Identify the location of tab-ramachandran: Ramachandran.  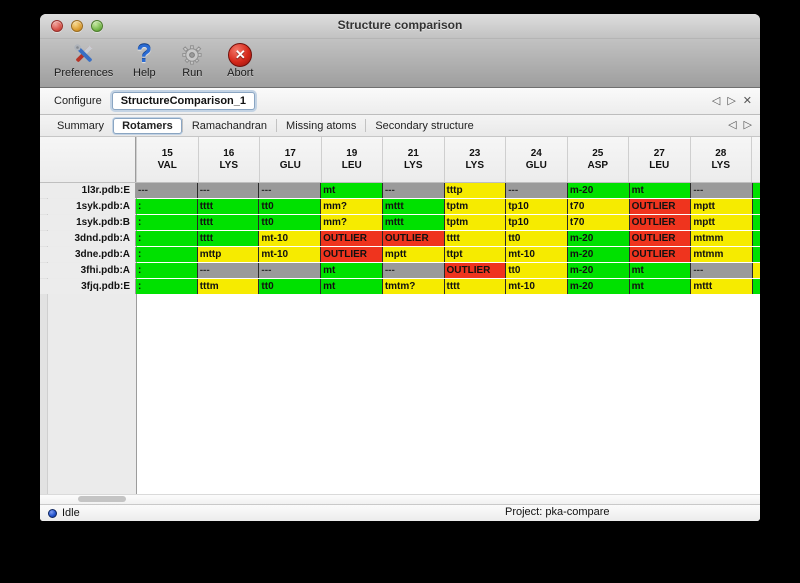
(229, 125).